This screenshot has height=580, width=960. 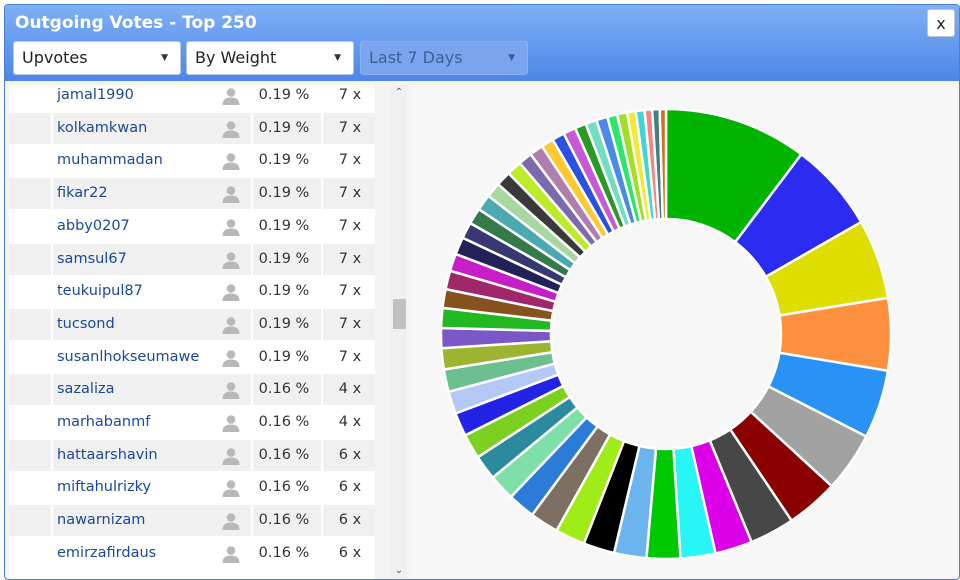 What do you see at coordinates (110, 160) in the screenshot?
I see `voter-name: muhammadan` at bounding box center [110, 160].